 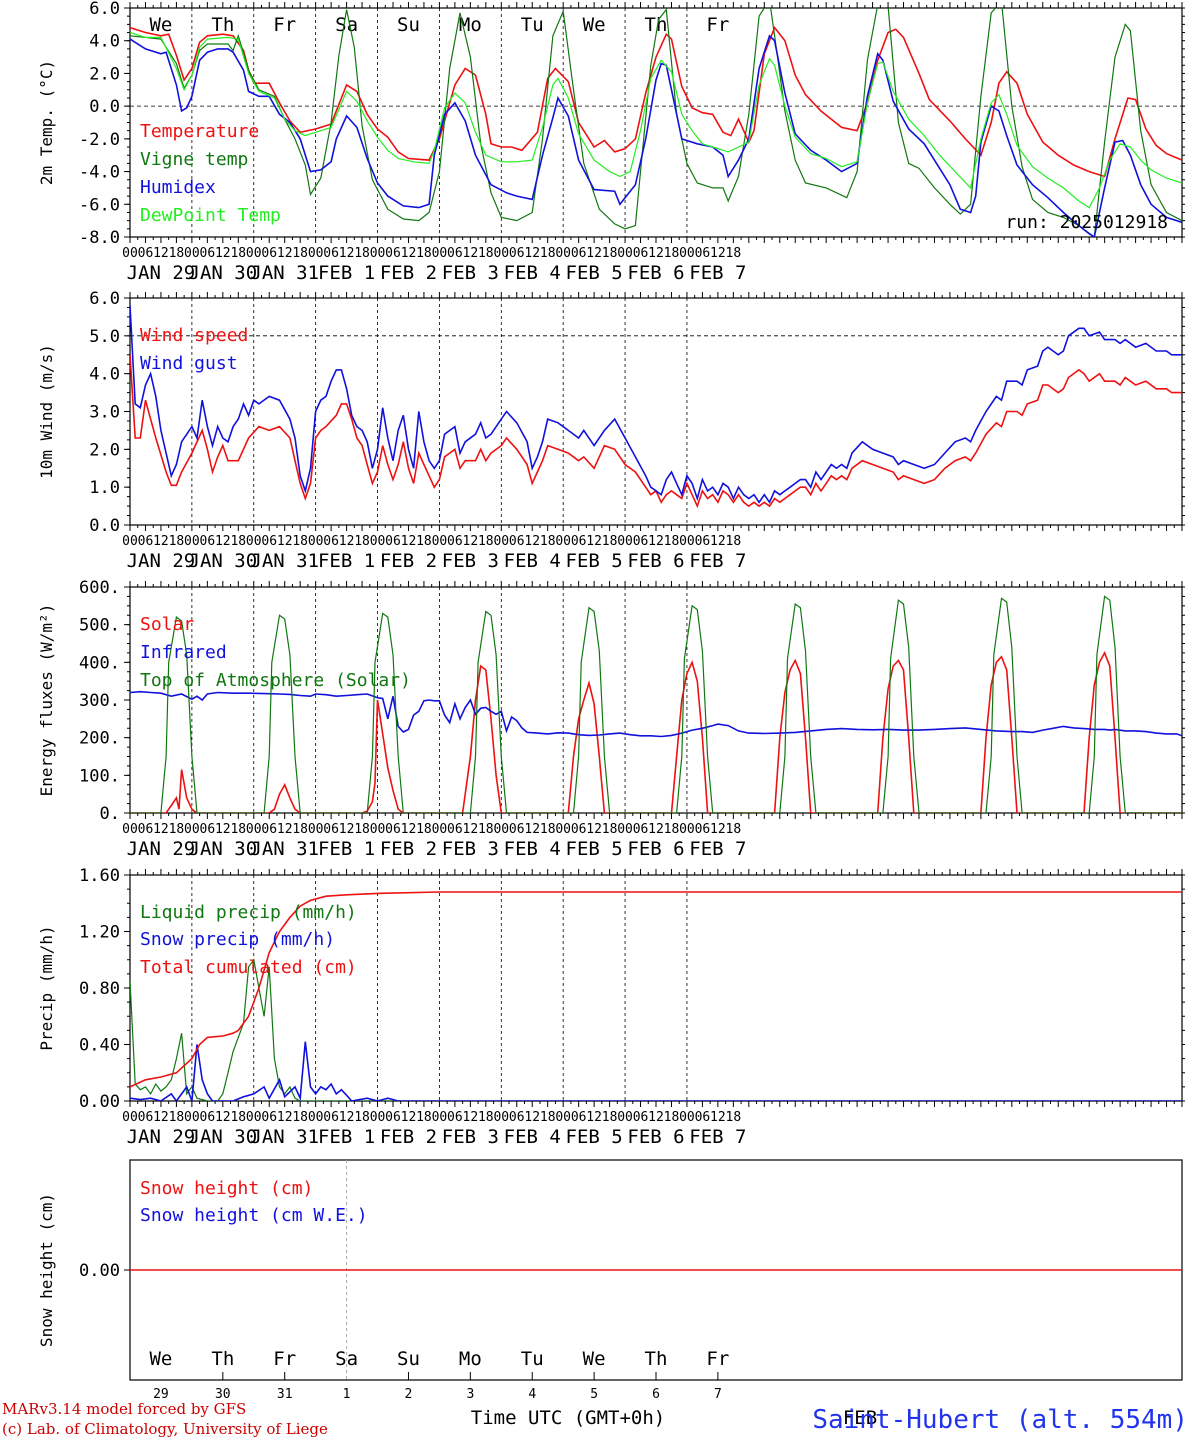 What do you see at coordinates (46, 700) in the screenshot?
I see `y-axis-label: Energy fluxes (W/m²)` at bounding box center [46, 700].